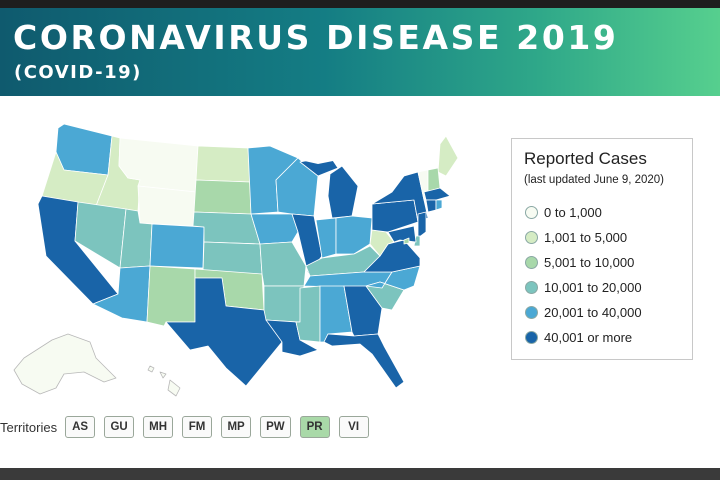  What do you see at coordinates (353, 427) in the screenshot?
I see `territory-button-vi: VI` at bounding box center [353, 427].